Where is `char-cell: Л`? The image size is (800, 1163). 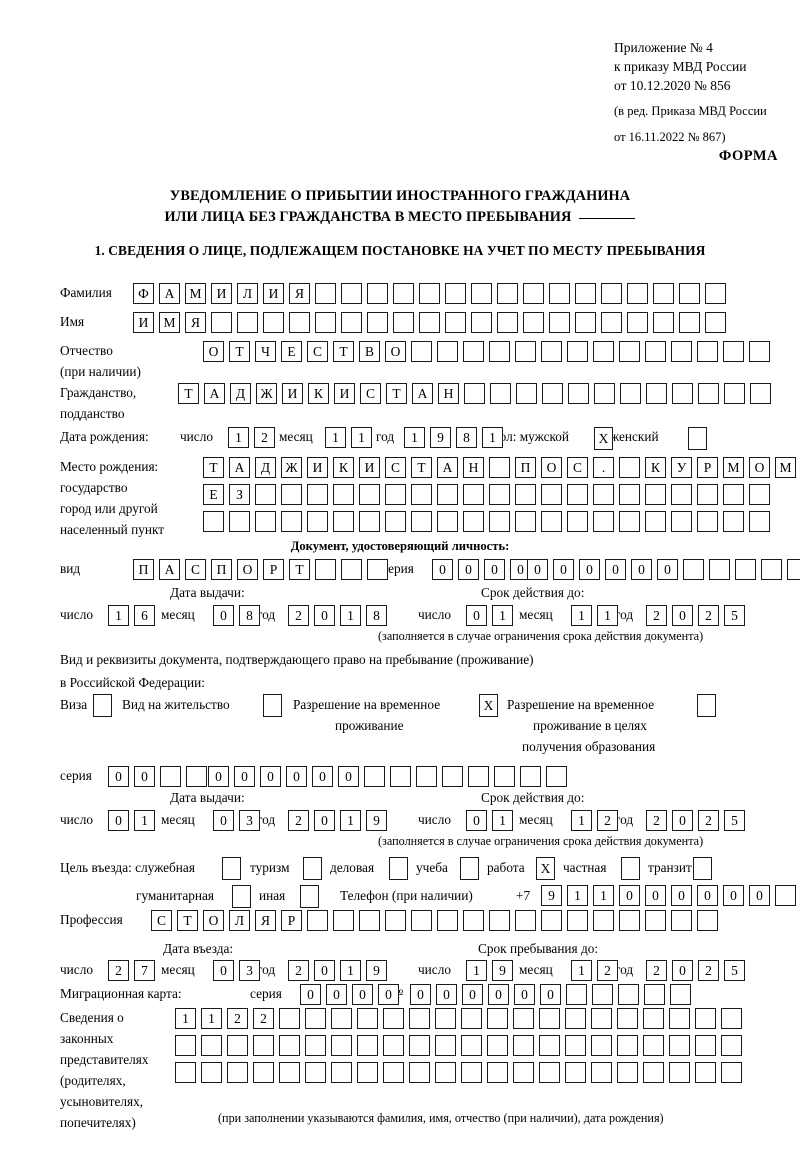
char-cell: Л is located at coordinates (239, 920).